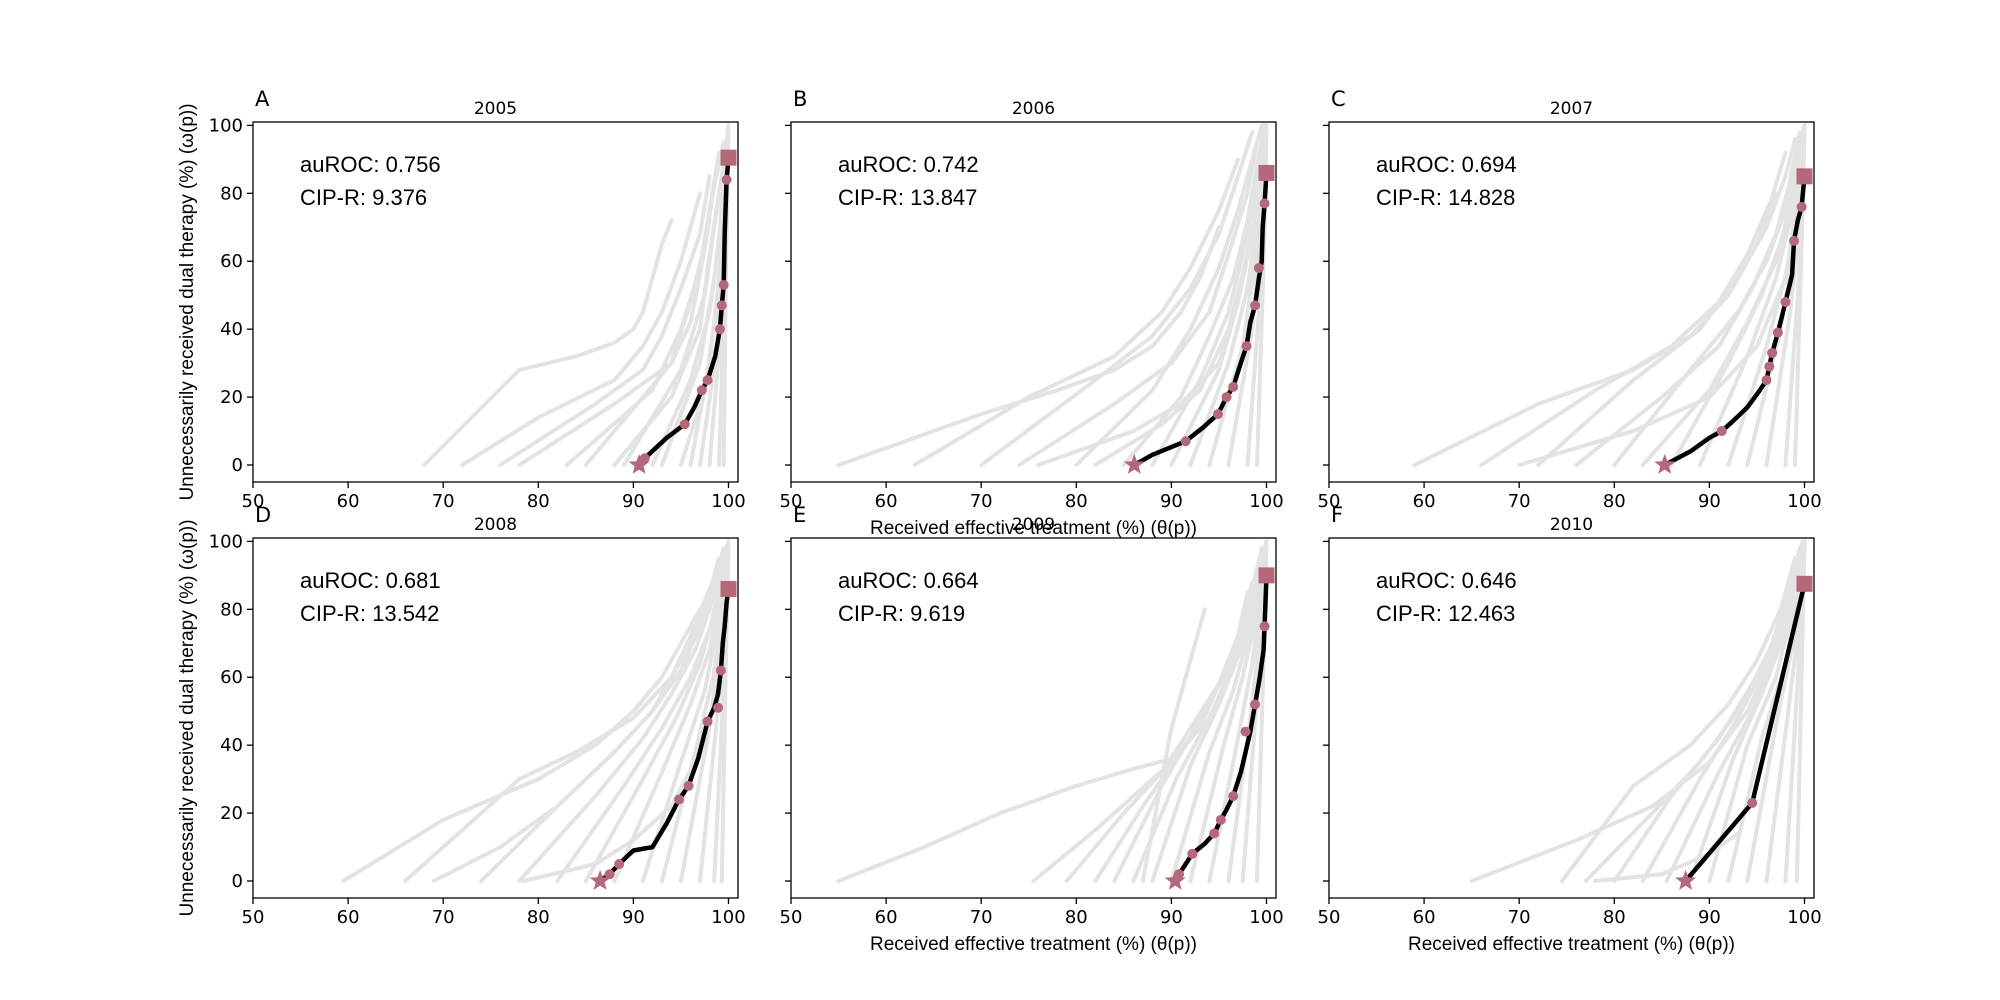 The image size is (2000, 1000). Describe the element at coordinates (231, 813) in the screenshot. I see `y-tick-label: 20` at that location.